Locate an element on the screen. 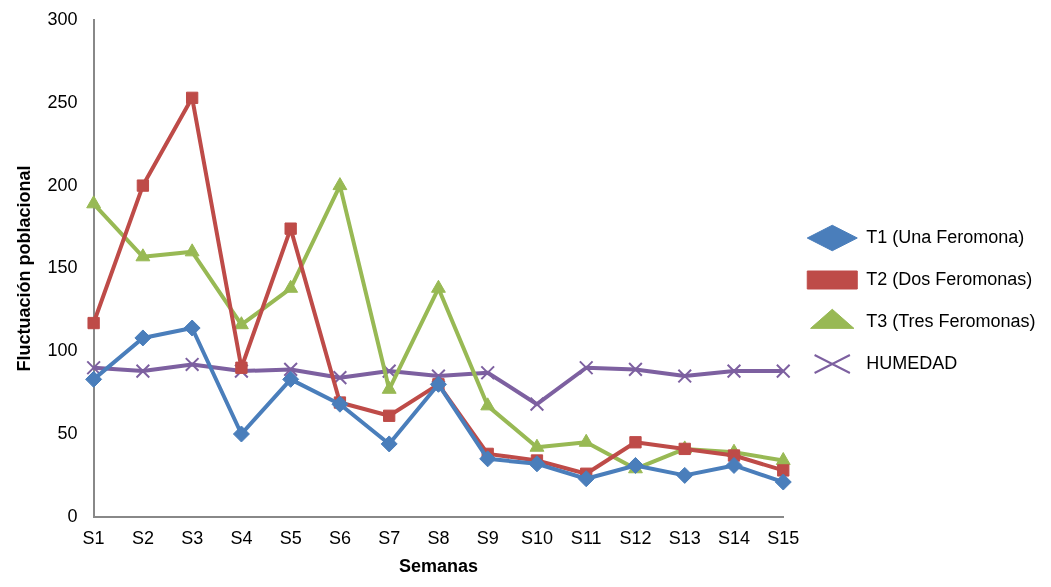 This screenshot has width=1051, height=587. x-tick-label: S3 is located at coordinates (192, 537).